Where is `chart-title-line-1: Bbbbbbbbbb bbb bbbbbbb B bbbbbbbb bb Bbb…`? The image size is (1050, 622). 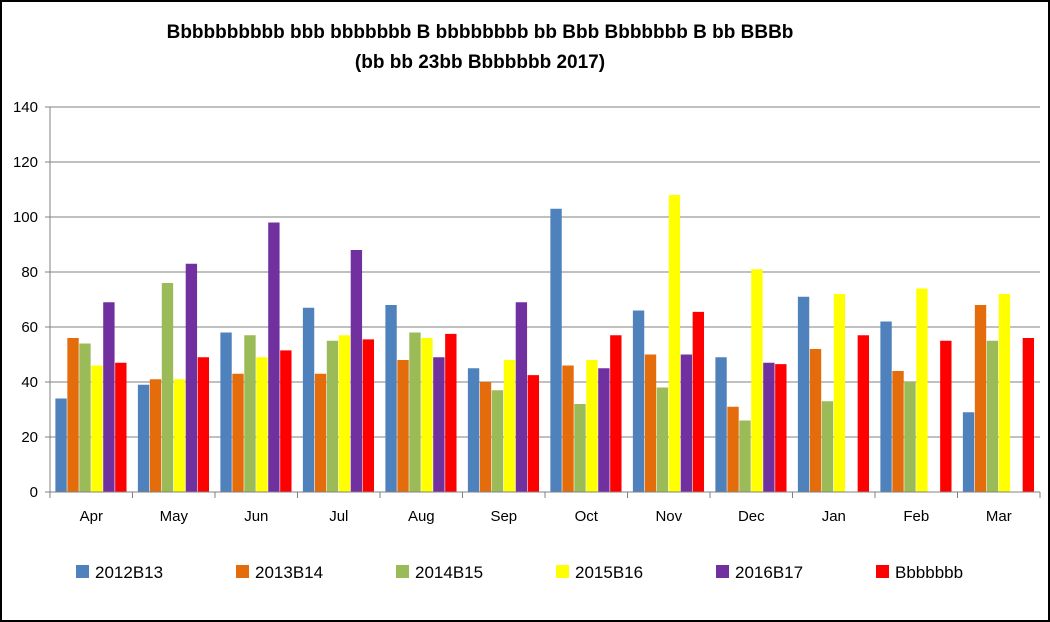 chart-title-line-1: Bbbbbbbbbb bbb bbbbbbb B bbbbbbbb bb Bbb… is located at coordinates (480, 32).